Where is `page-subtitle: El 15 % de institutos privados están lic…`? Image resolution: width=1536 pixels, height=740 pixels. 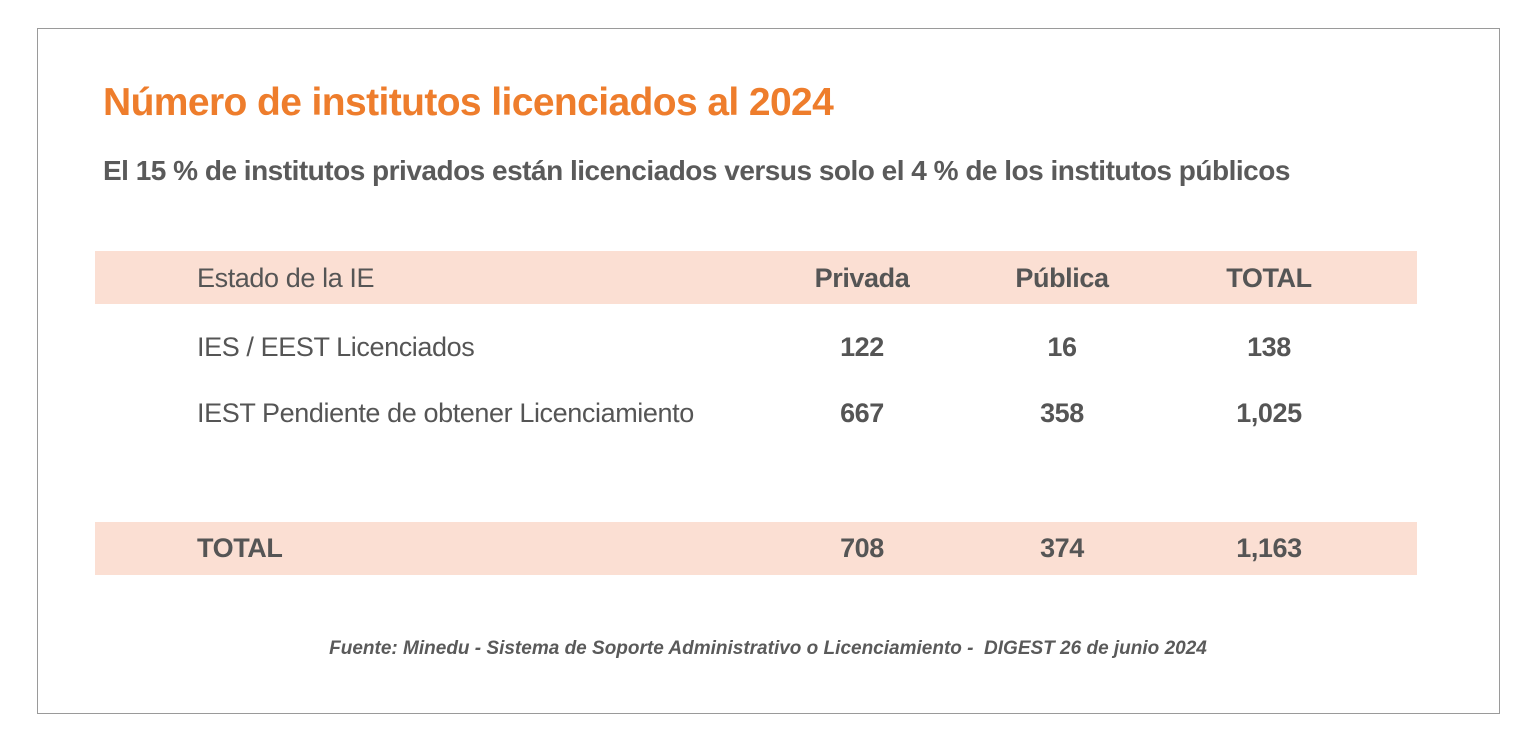 page-subtitle: El 15 % de institutos privados están lic… is located at coordinates (696, 170).